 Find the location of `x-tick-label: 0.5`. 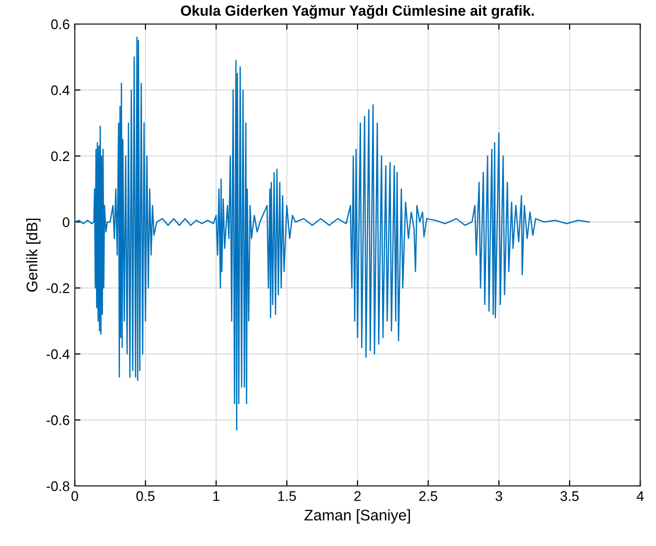

x-tick-label: 0.5 is located at coordinates (145, 496).